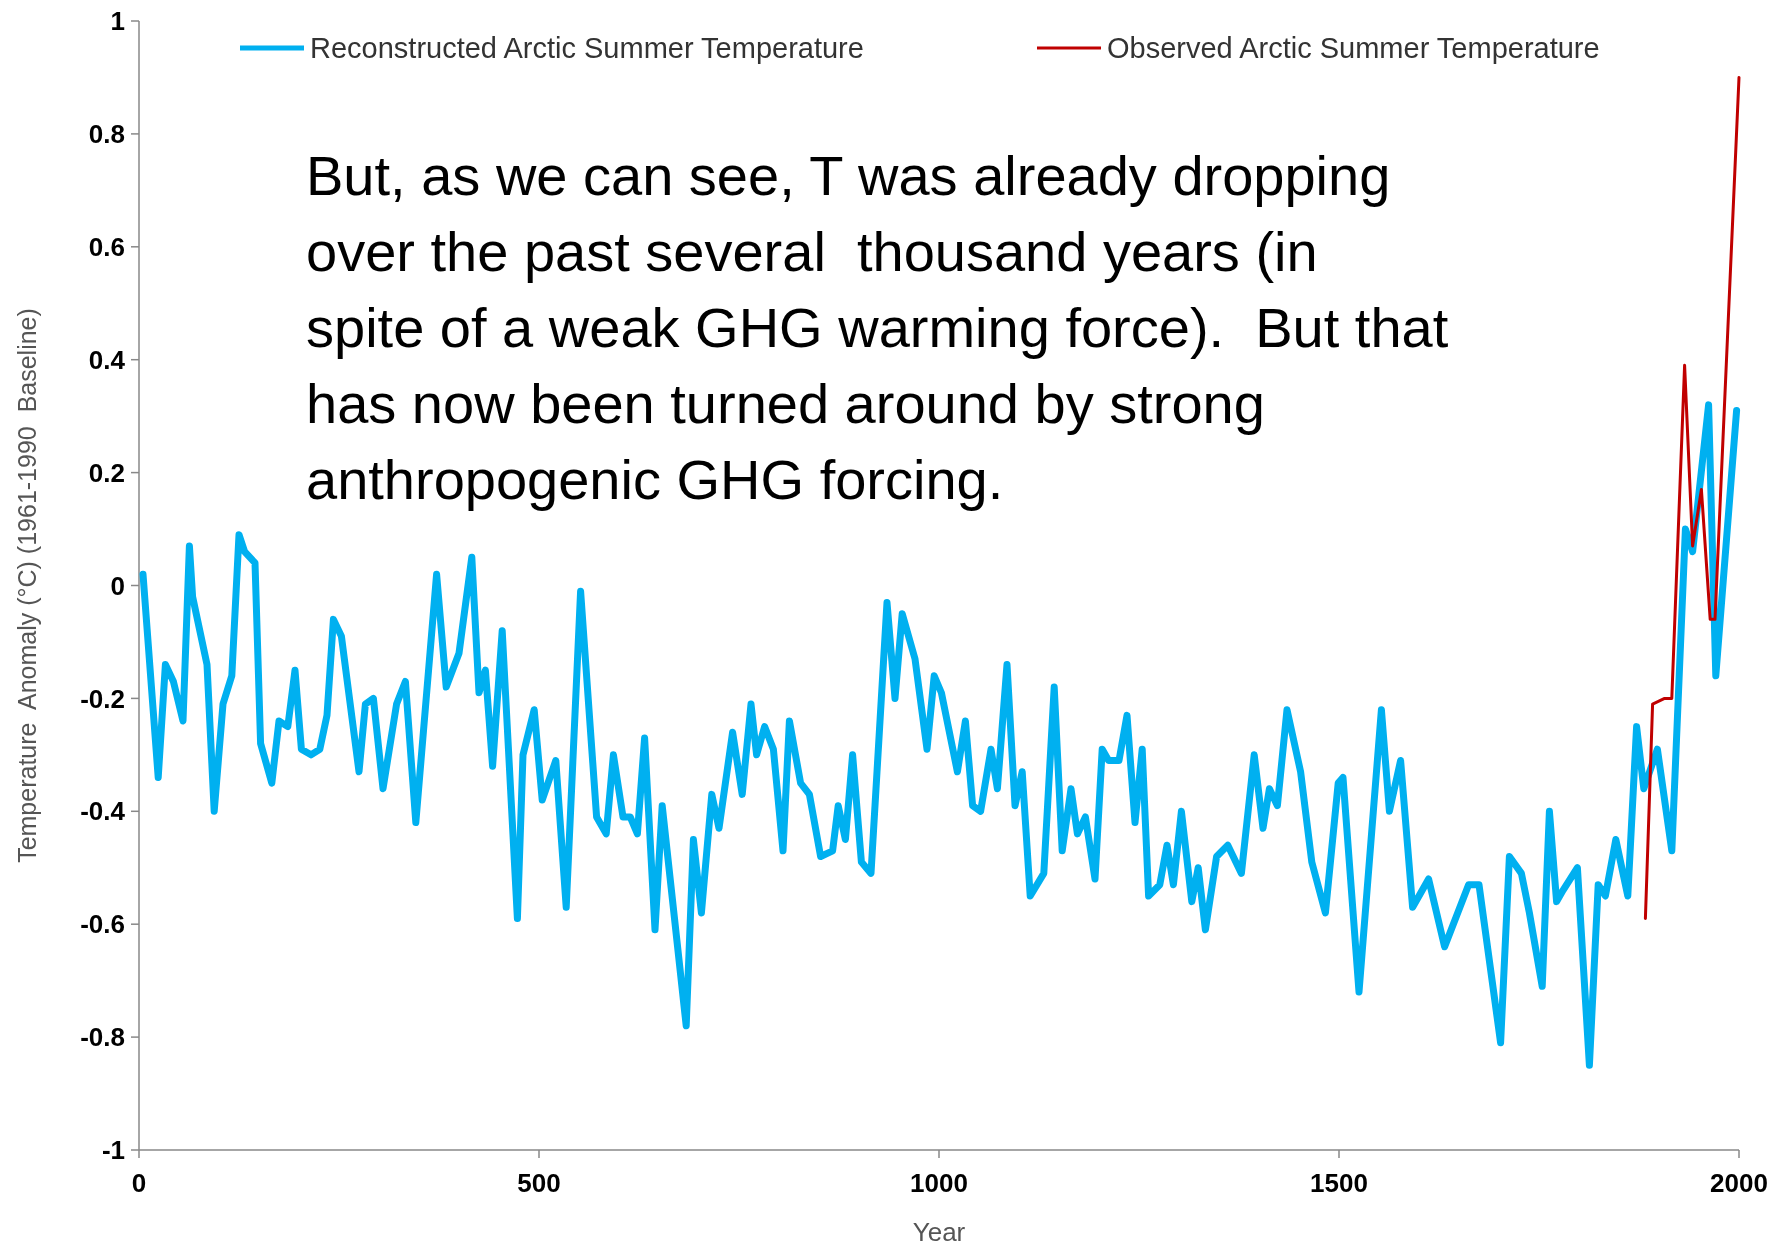 The width and height of the screenshot is (1791, 1251). What do you see at coordinates (106, 246) in the screenshot?
I see `y-tick-label: 0.6` at bounding box center [106, 246].